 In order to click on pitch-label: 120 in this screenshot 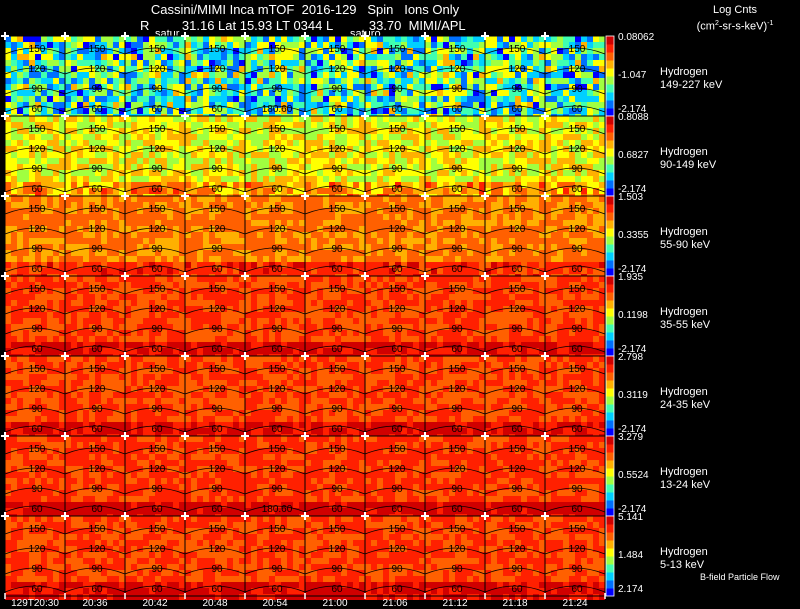, I will do `click(37, 229)`.